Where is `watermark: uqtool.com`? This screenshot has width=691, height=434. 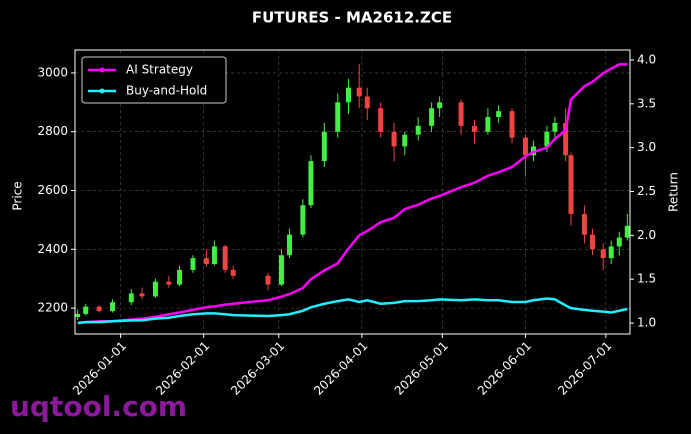
watermark: uqtool.com is located at coordinates (98, 406).